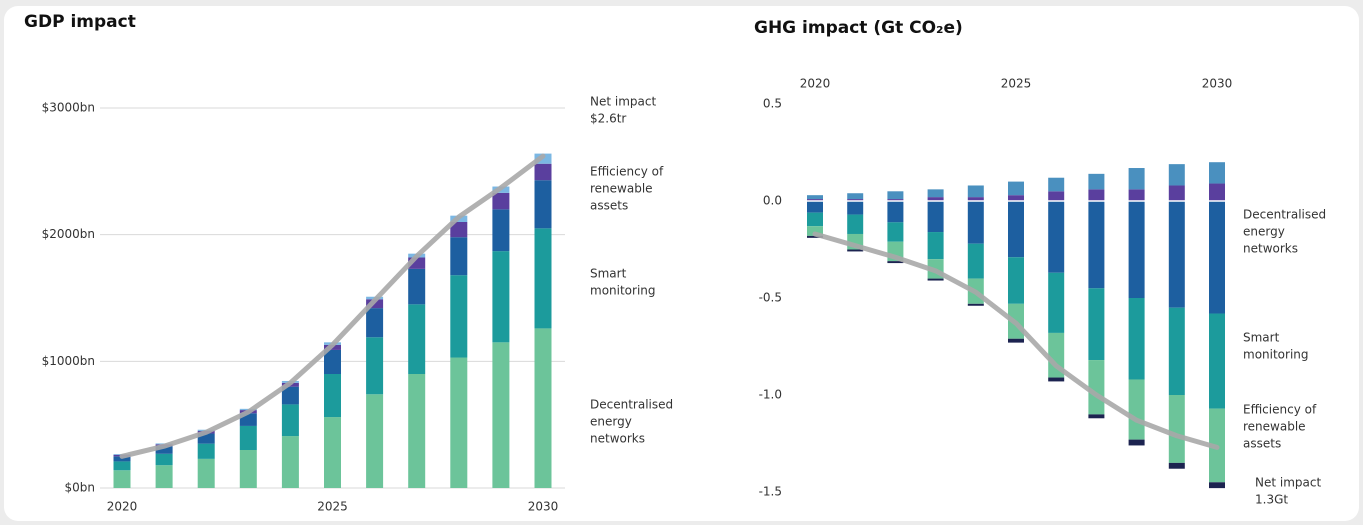 This screenshot has height=525, width=1363. I want to click on annotation: assets, so click(1262, 444).